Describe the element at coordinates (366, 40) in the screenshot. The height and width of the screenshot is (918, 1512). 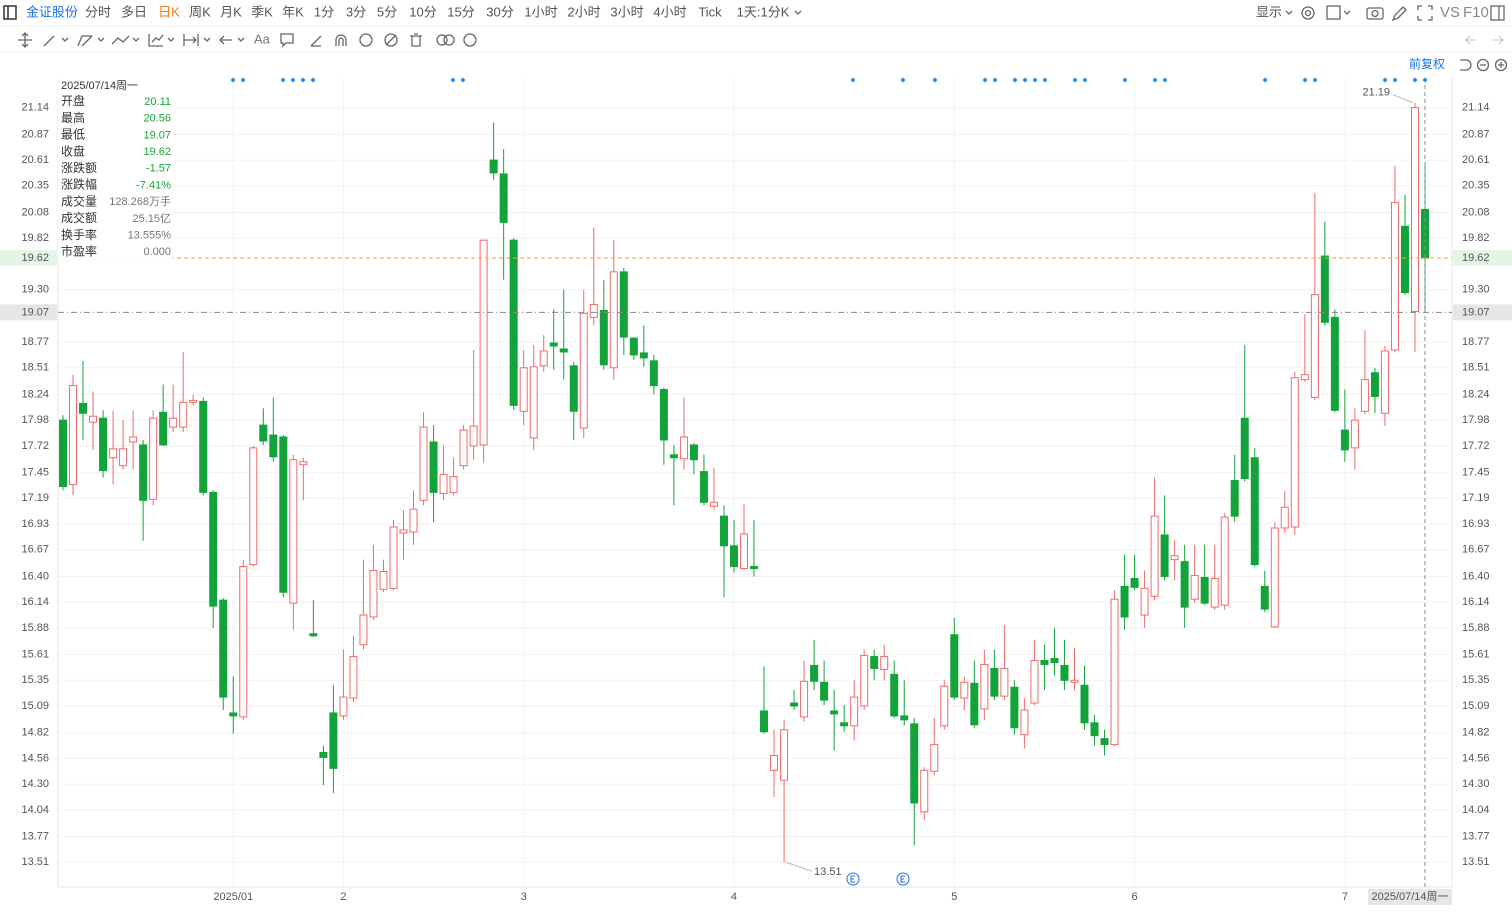
I see `lock-tool` at that location.